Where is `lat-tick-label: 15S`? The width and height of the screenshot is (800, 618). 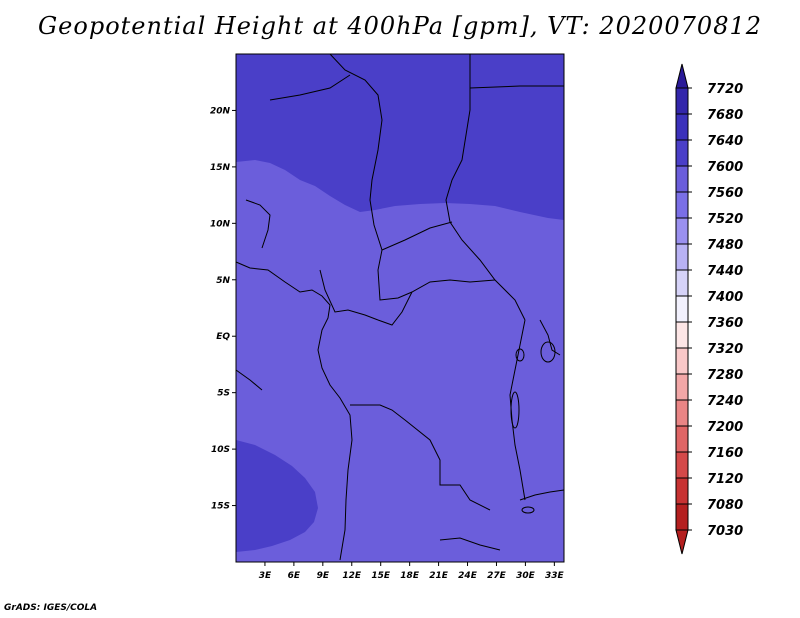 lat-tick-label: 15S is located at coordinates (220, 507).